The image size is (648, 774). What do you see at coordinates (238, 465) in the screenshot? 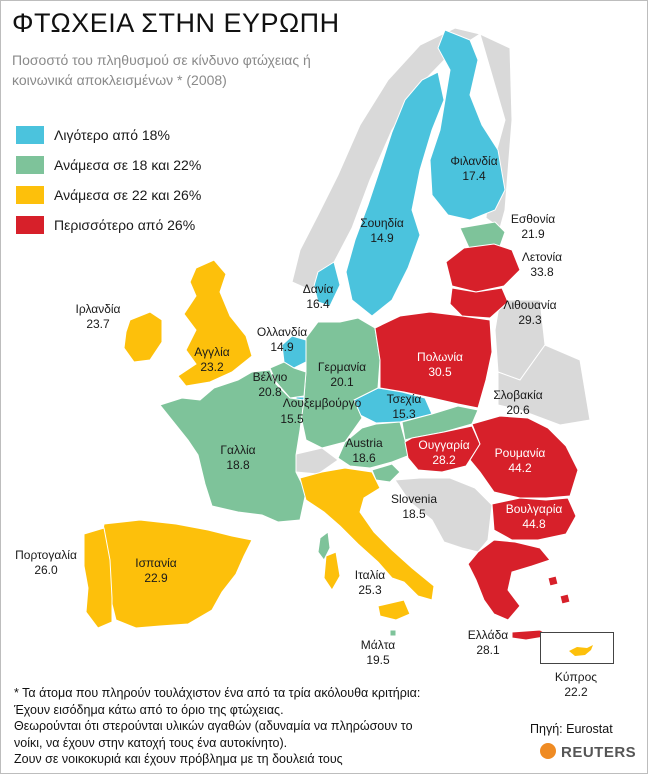
I see `france-value: 18.8` at bounding box center [238, 465].